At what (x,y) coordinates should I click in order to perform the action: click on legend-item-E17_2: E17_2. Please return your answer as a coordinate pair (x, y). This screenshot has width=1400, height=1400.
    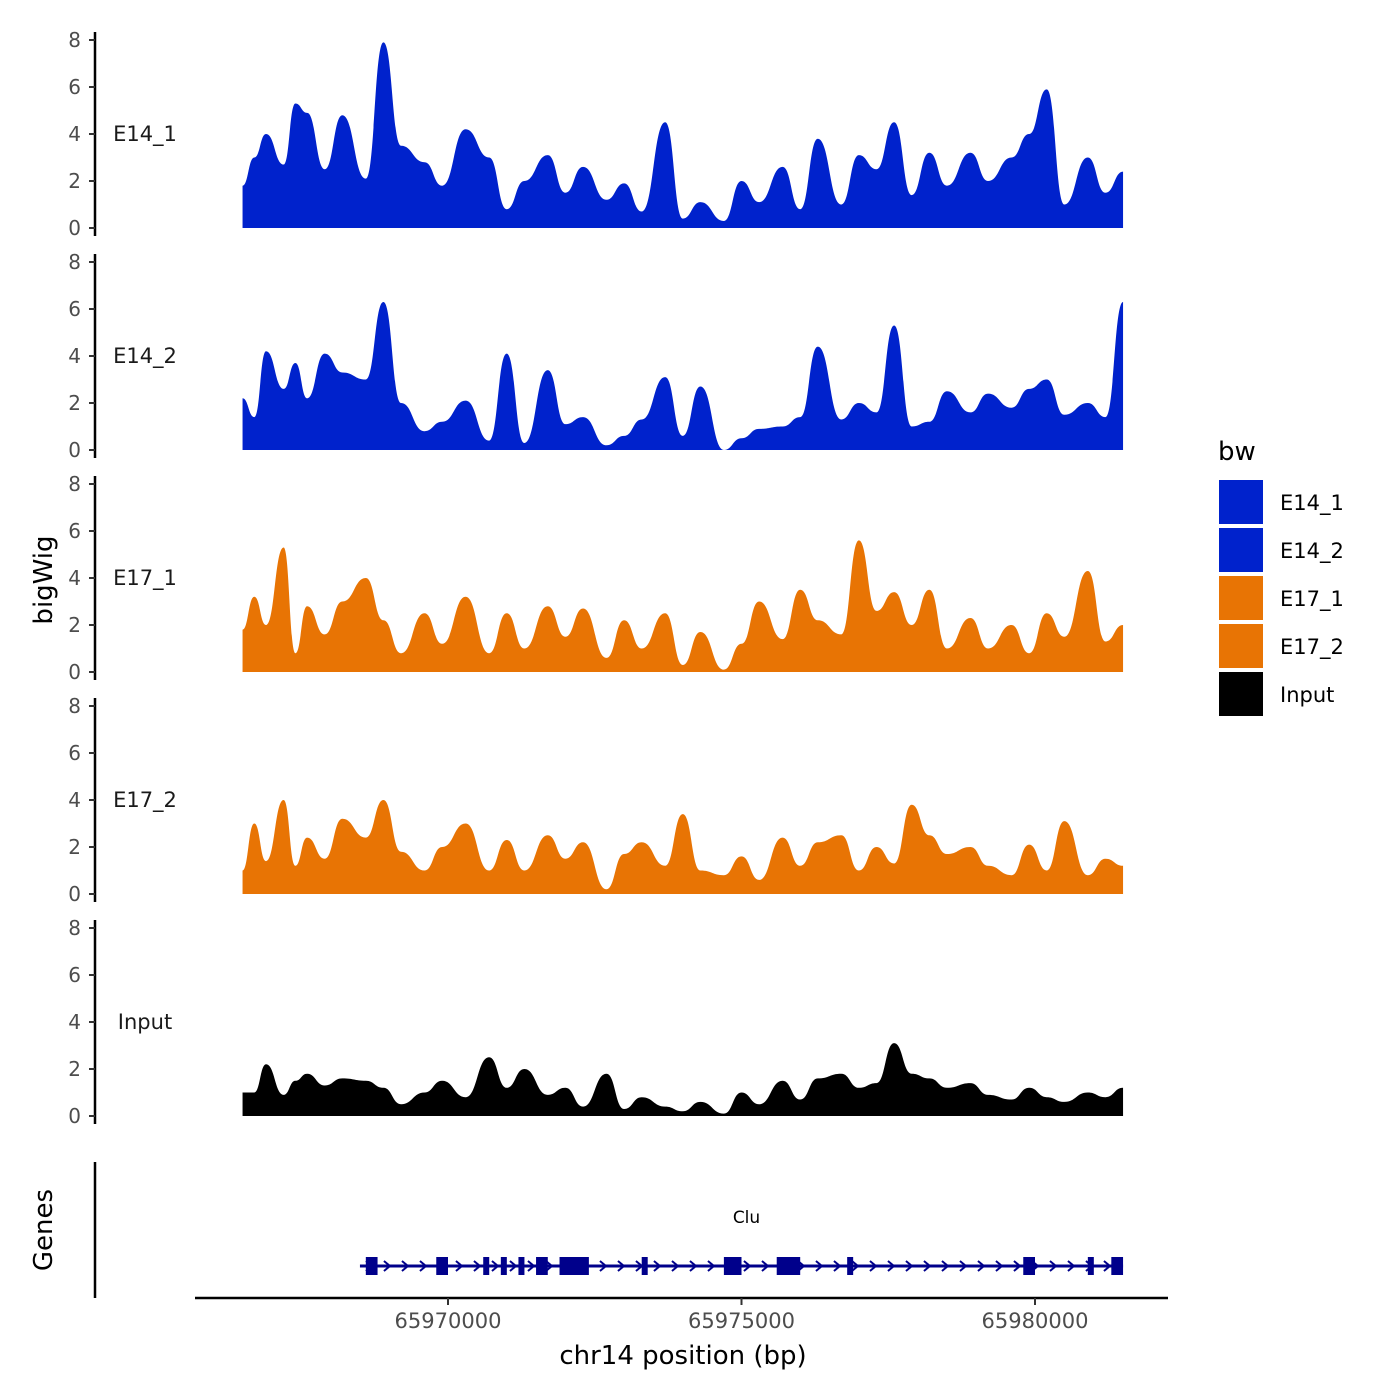
    Looking at the image, I should click on (1281, 646).